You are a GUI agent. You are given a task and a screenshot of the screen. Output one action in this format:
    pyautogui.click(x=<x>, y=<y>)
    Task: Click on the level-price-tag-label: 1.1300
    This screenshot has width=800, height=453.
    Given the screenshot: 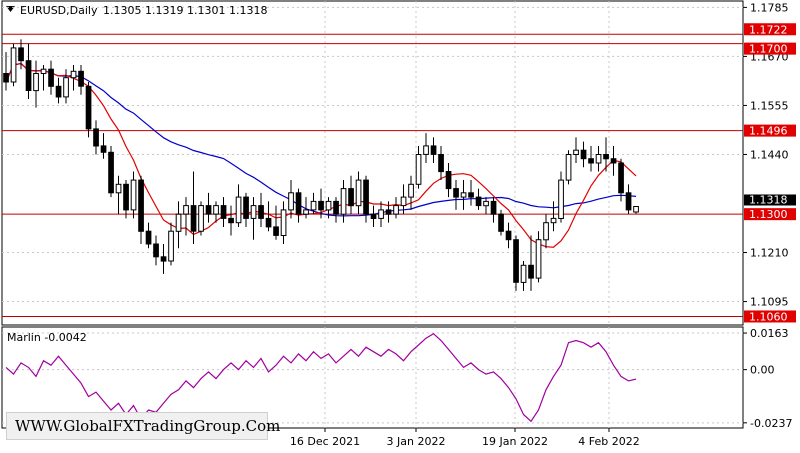 What is the action you would take?
    pyautogui.click(x=768, y=214)
    